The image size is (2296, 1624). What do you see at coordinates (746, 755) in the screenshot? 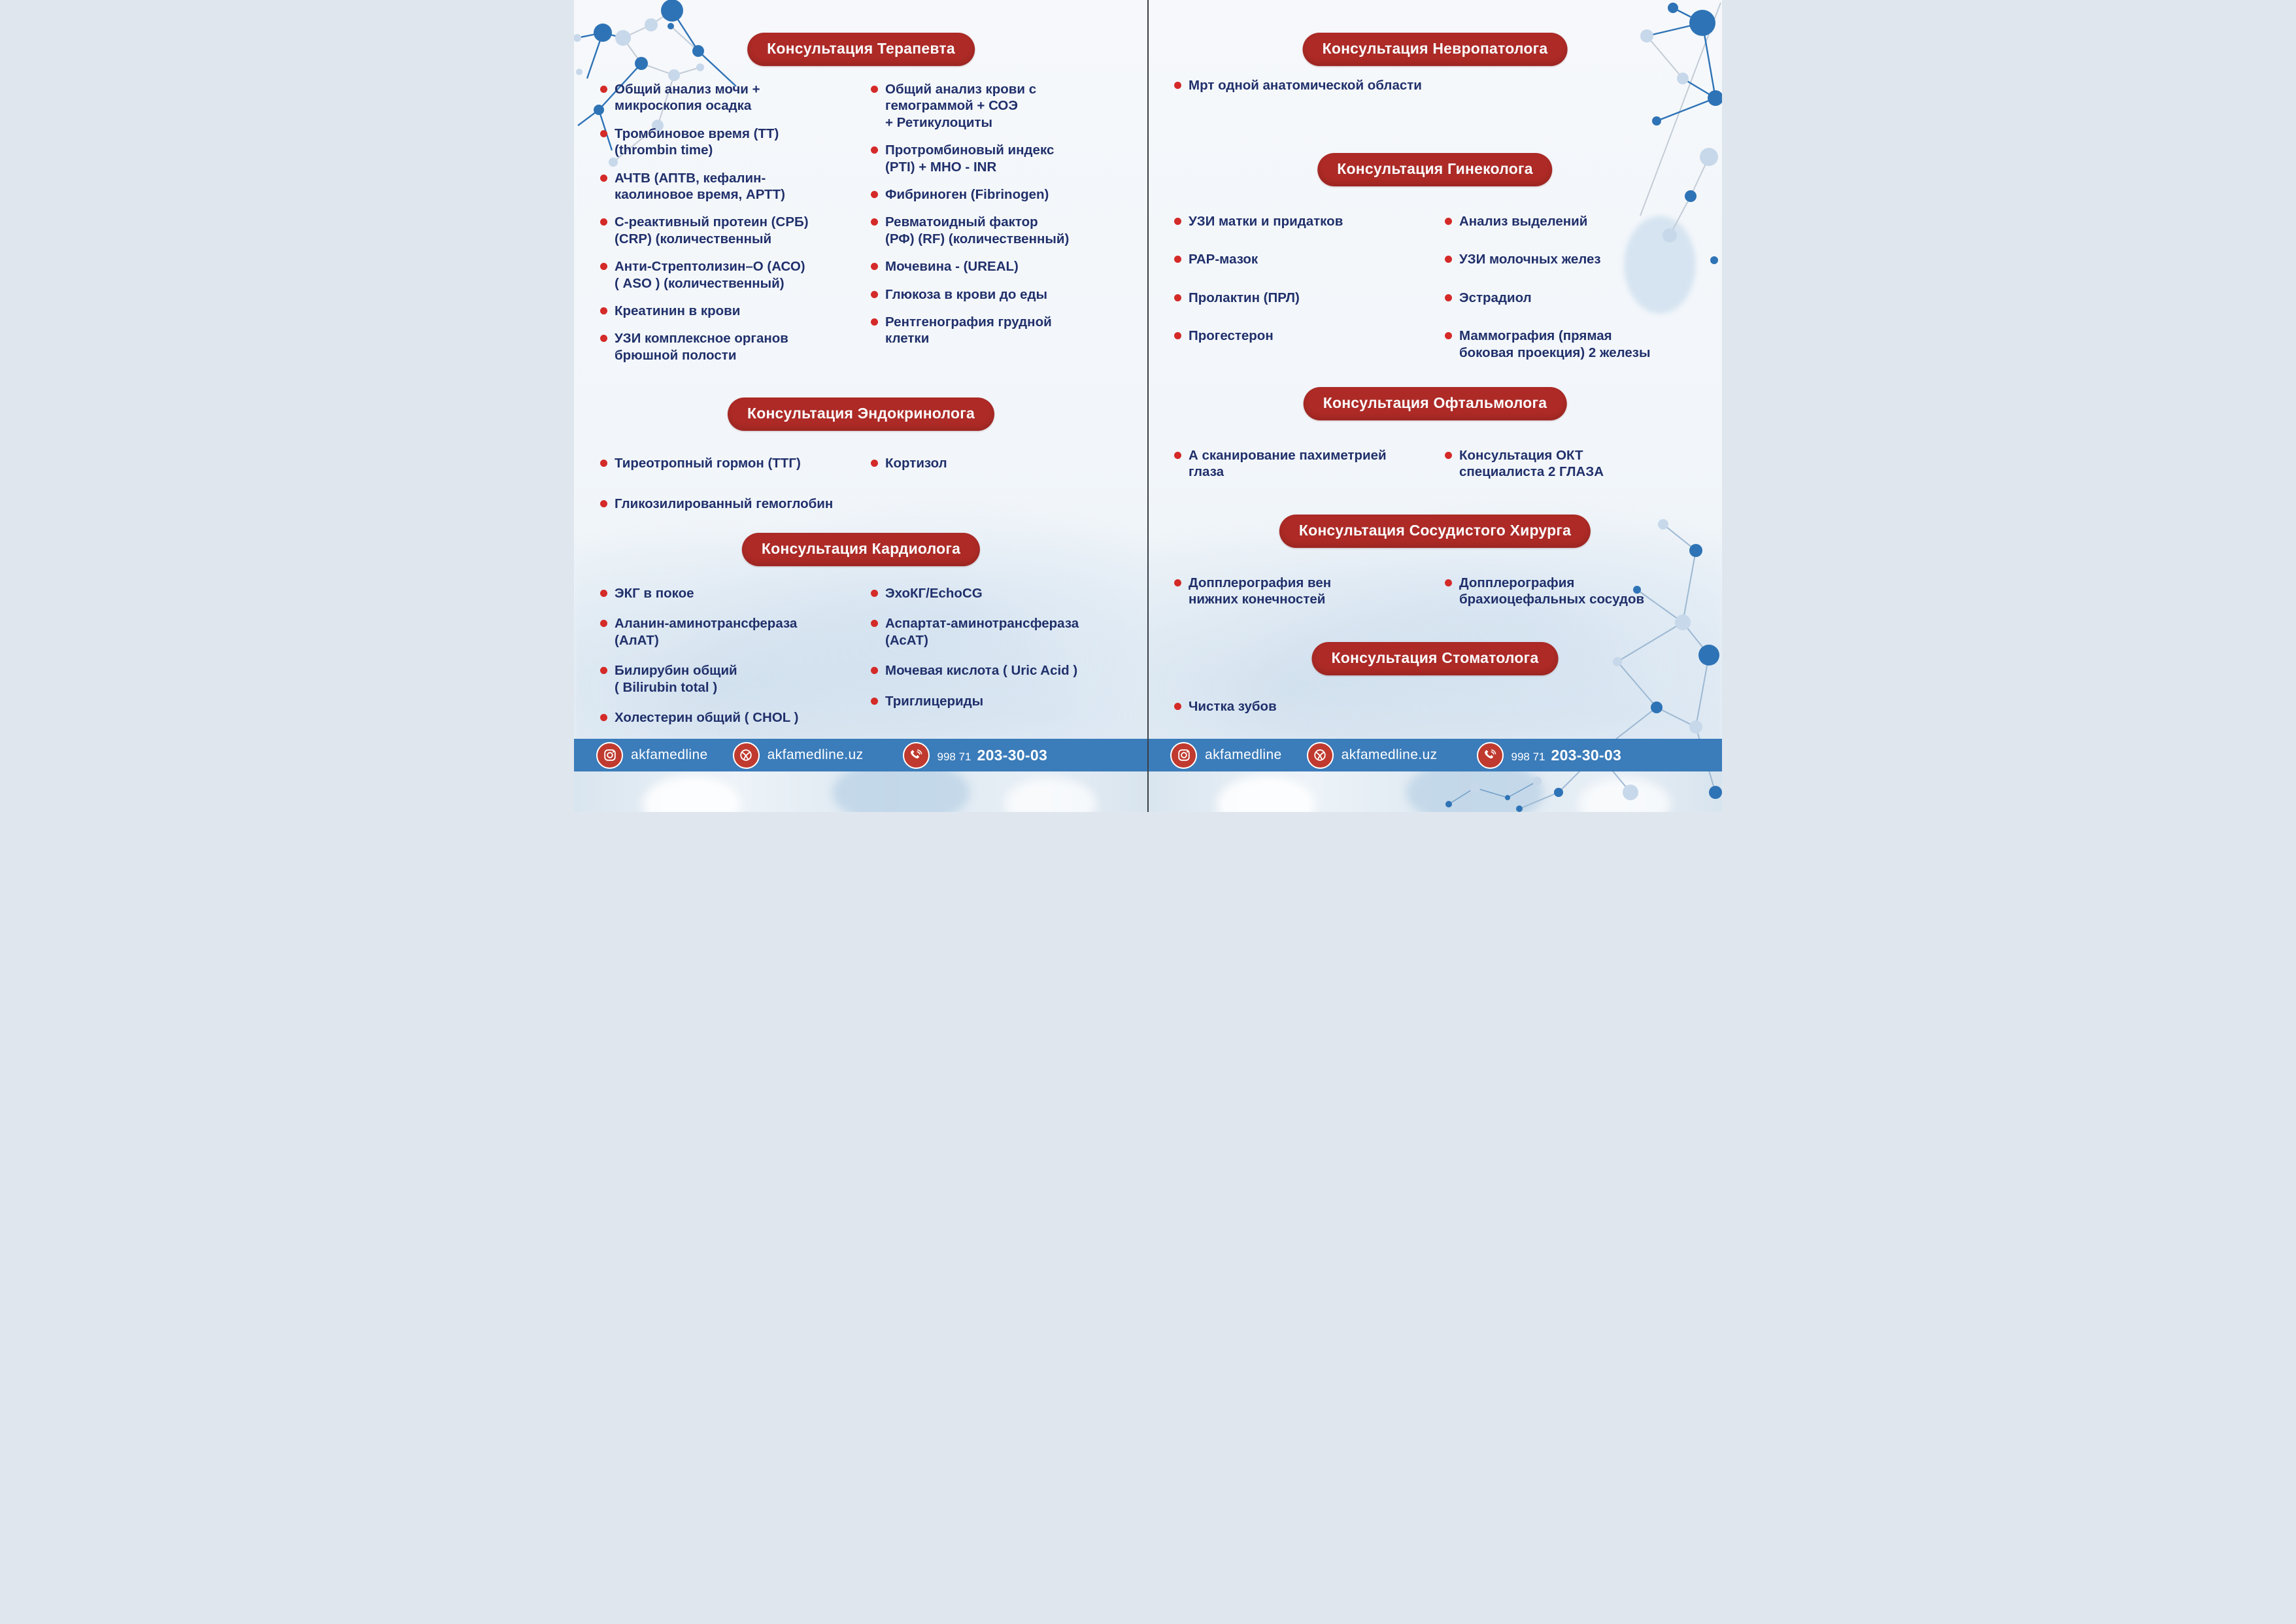
I see `globe-icon` at bounding box center [746, 755].